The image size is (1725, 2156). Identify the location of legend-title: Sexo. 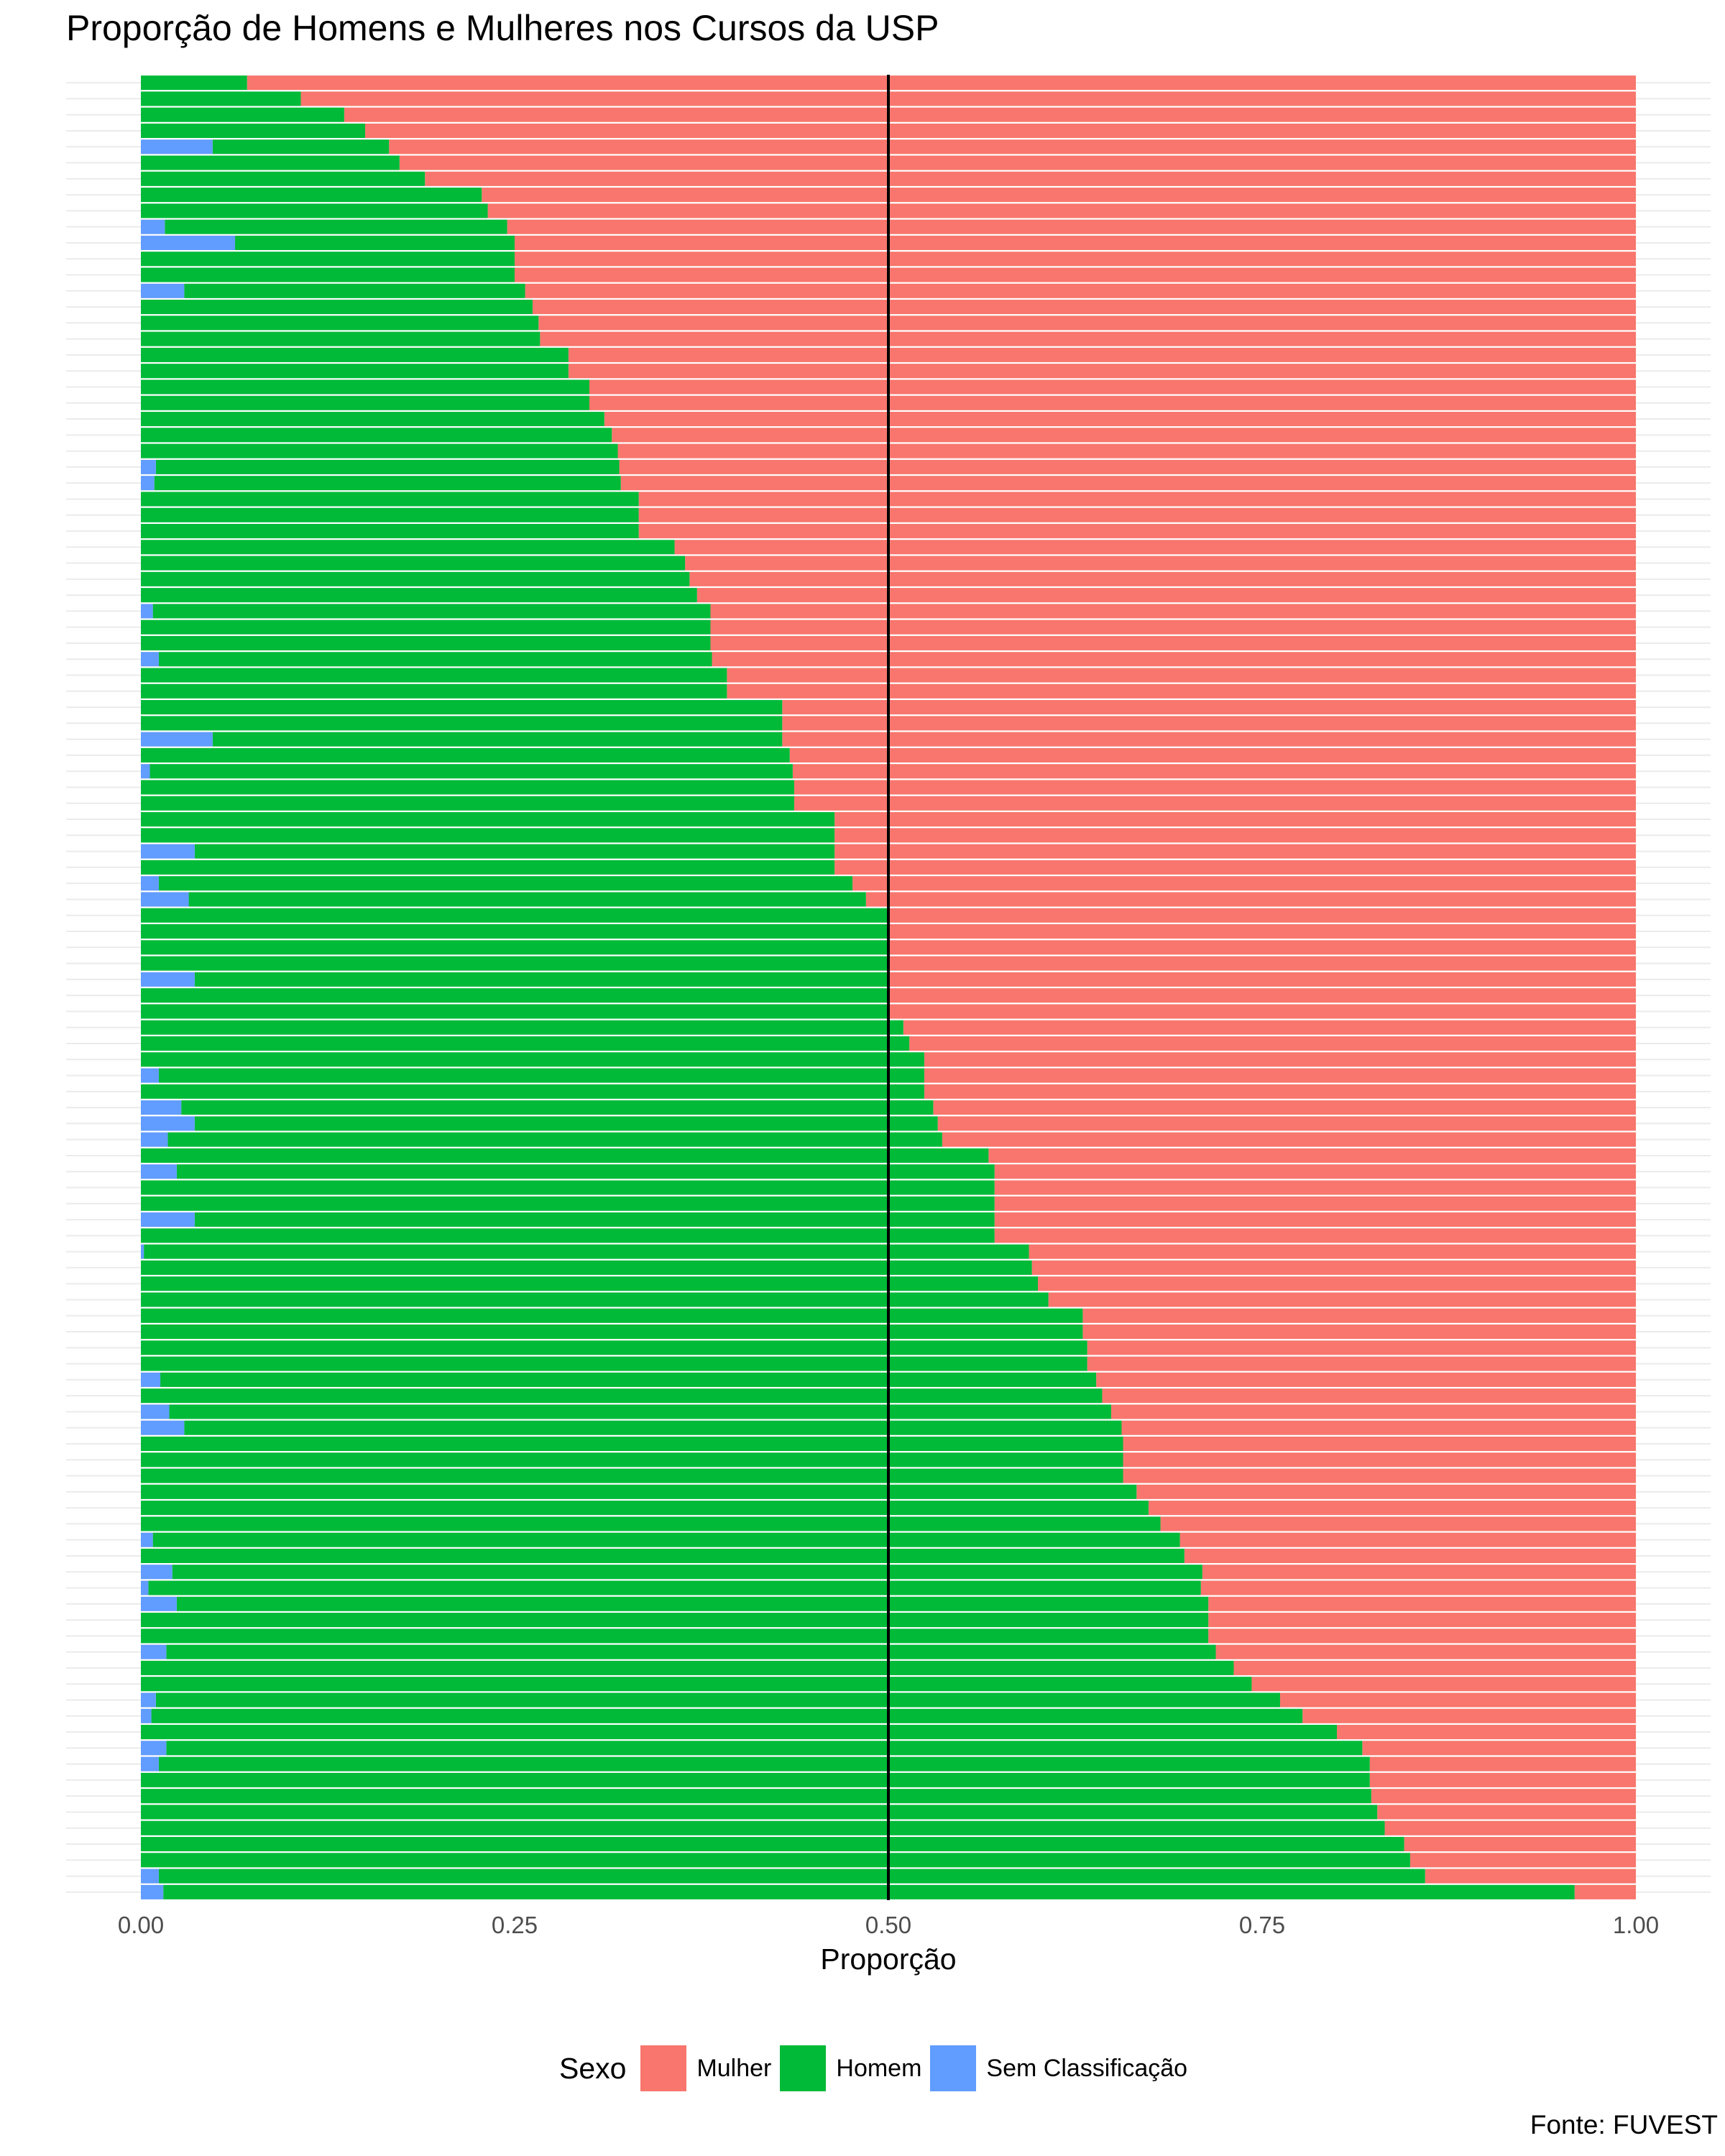
(593, 2068).